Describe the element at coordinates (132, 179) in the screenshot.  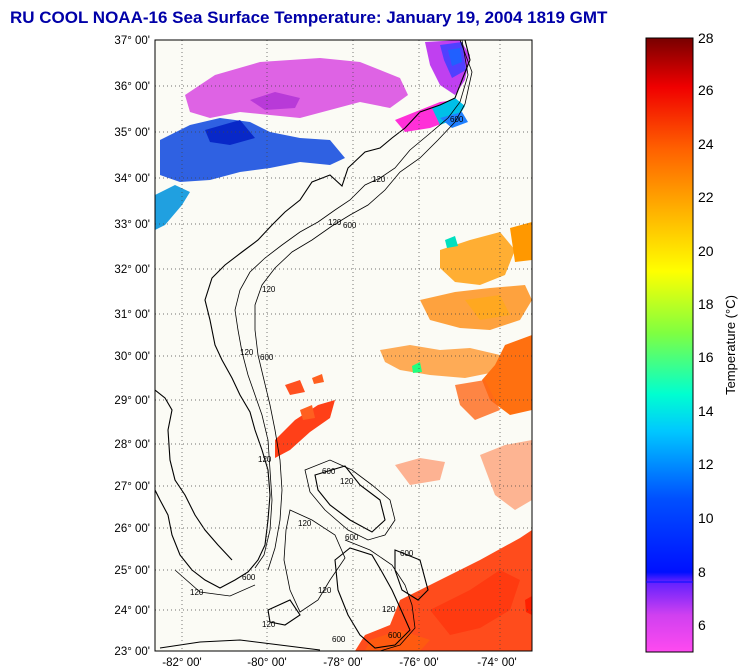
I see `lat-label: 34° 00'` at that location.